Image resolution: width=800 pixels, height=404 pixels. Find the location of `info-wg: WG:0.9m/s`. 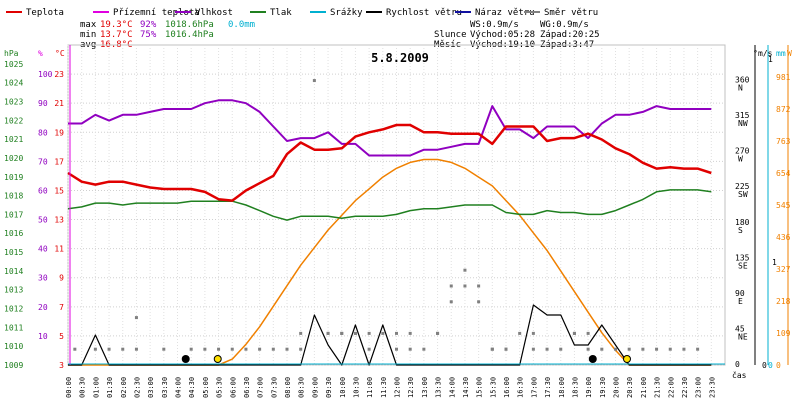

info-wg: WG:0.9m/s is located at coordinates (564, 25).